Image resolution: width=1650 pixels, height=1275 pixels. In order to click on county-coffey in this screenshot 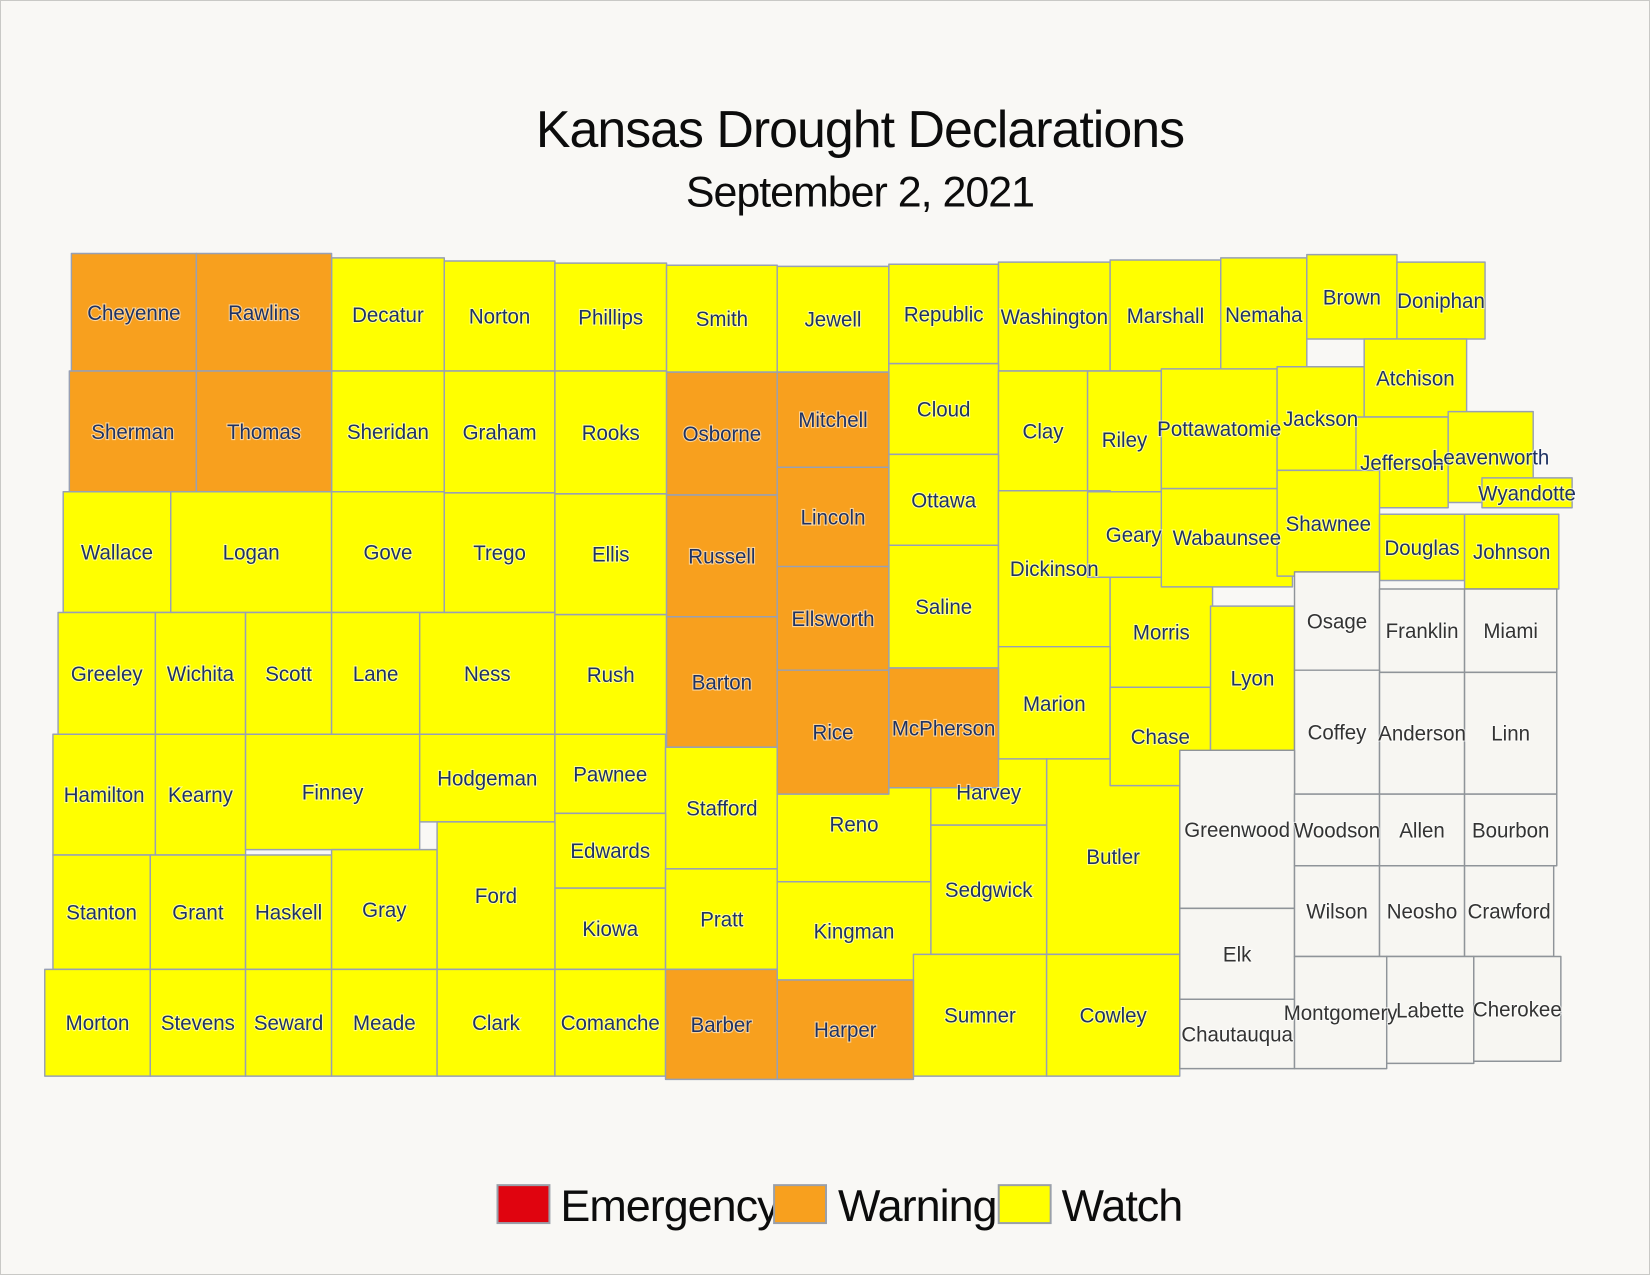, I will do `click(1337, 732)`.